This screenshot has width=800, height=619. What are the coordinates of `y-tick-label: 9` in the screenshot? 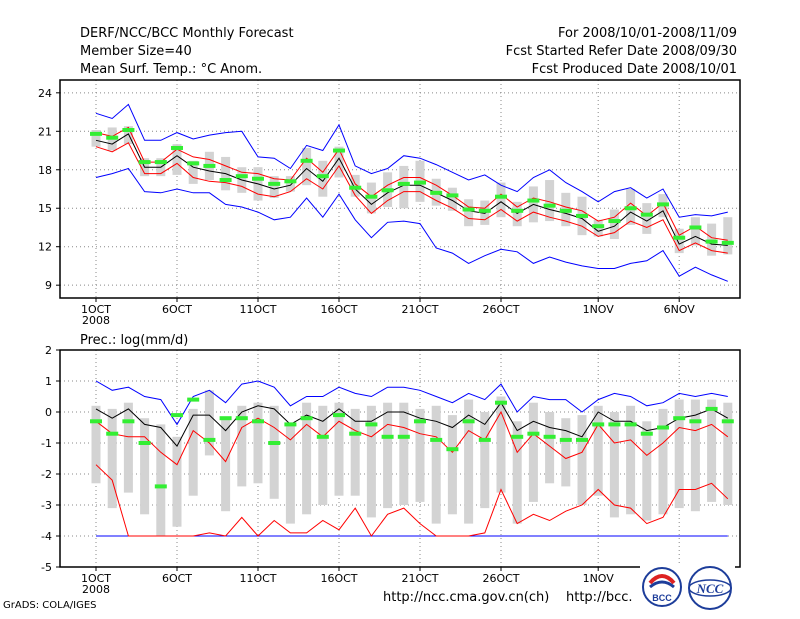 It's located at (48, 285).